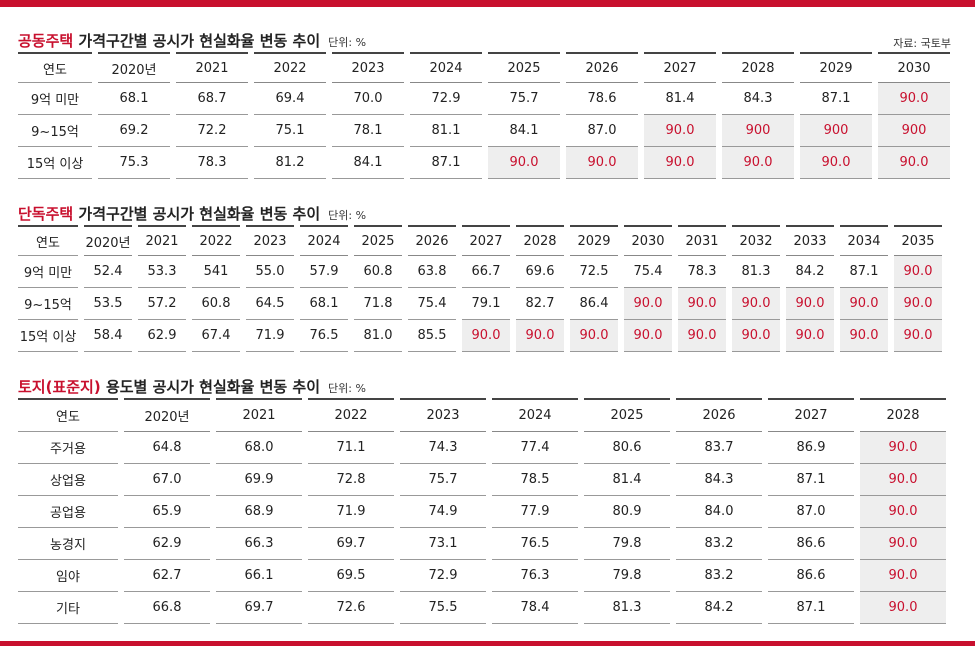 Image resolution: width=975 pixels, height=646 pixels. I want to click on table-cell: 67.0, so click(167, 480).